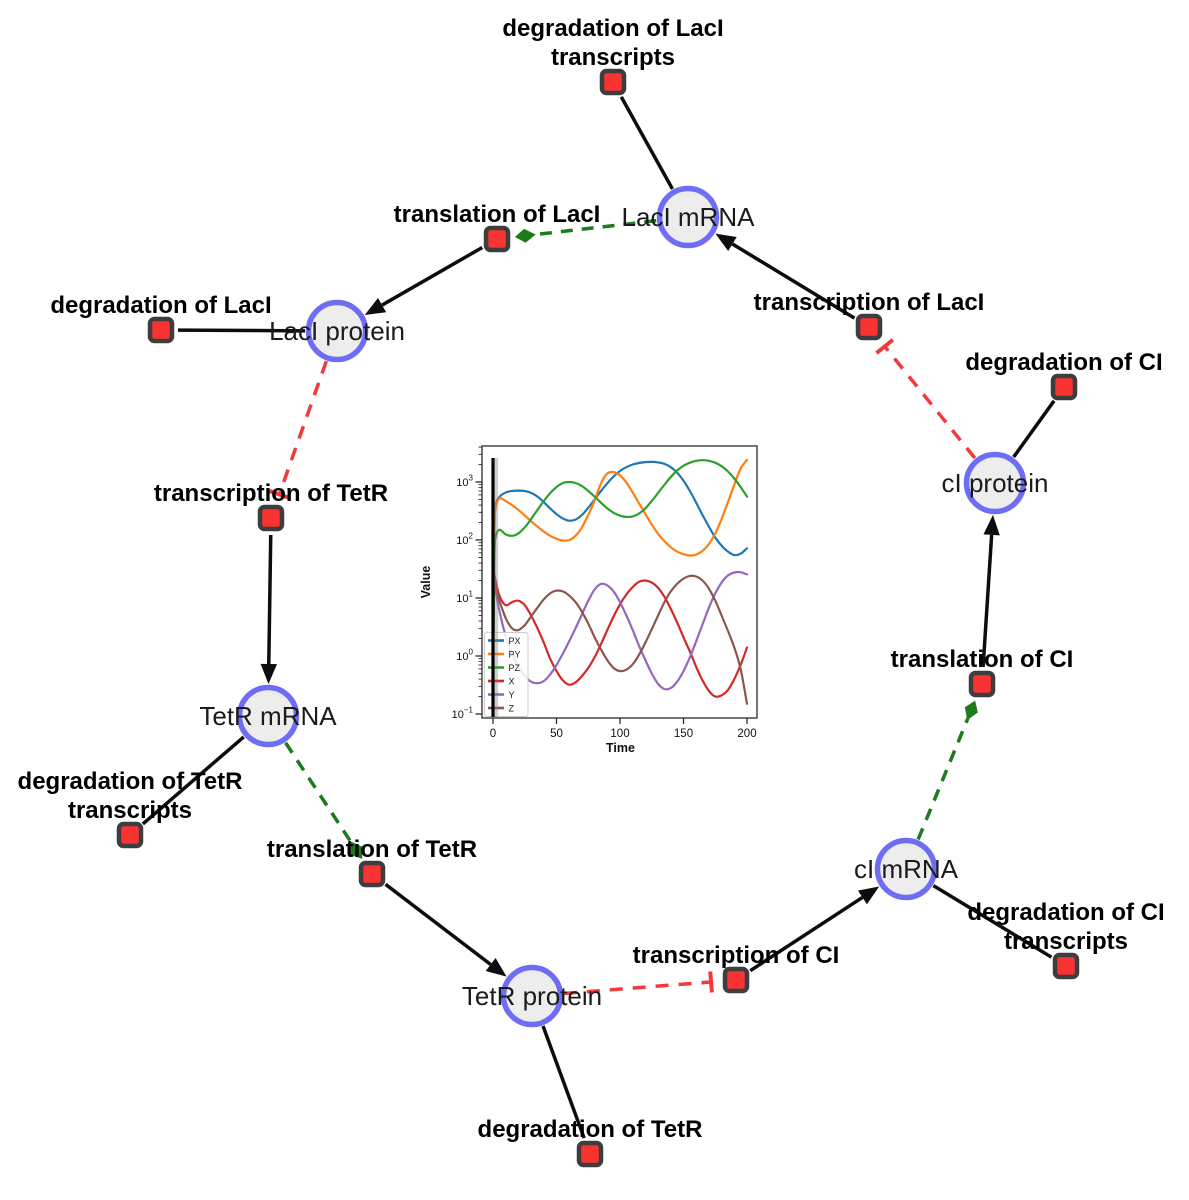  Describe the element at coordinates (982, 684) in the screenshot. I see `reaction-node-transl_ci` at that location.